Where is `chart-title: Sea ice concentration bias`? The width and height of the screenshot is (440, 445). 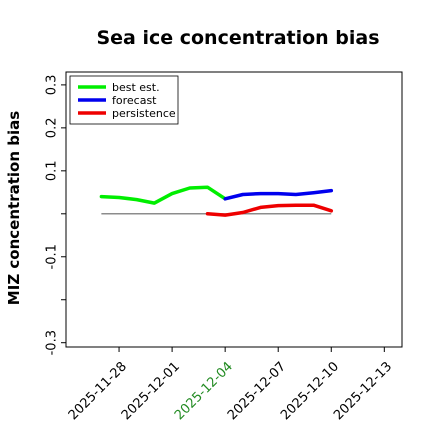
chart-title: Sea ice concentration bias is located at coordinates (237, 38).